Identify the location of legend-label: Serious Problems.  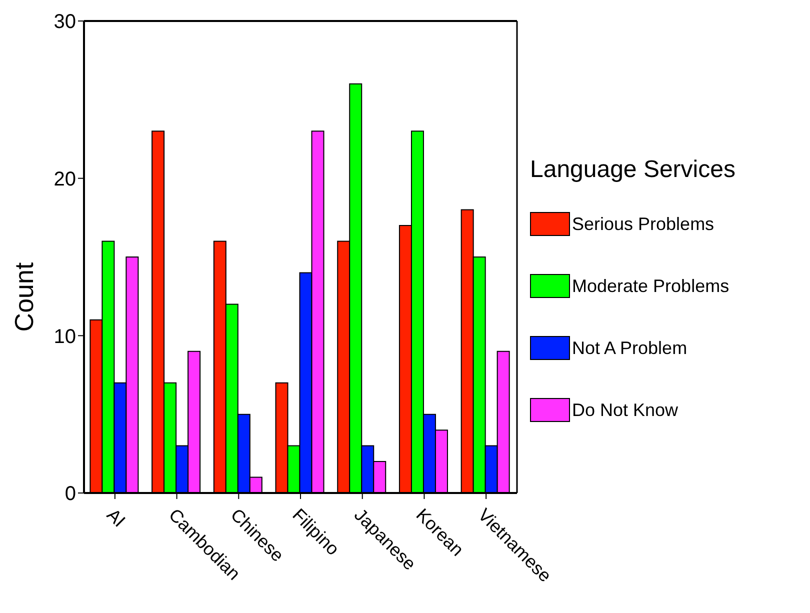
(643, 224).